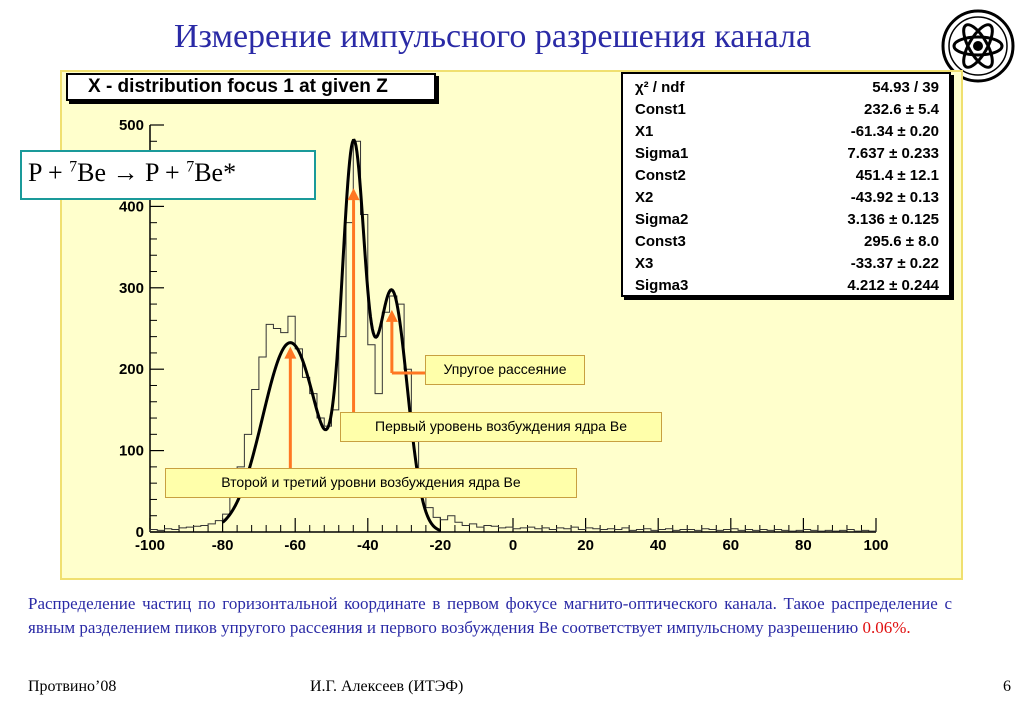 This screenshot has width=1023, height=708. Describe the element at coordinates (223, 545) in the screenshot. I see `x-tick-label: -80` at that location.